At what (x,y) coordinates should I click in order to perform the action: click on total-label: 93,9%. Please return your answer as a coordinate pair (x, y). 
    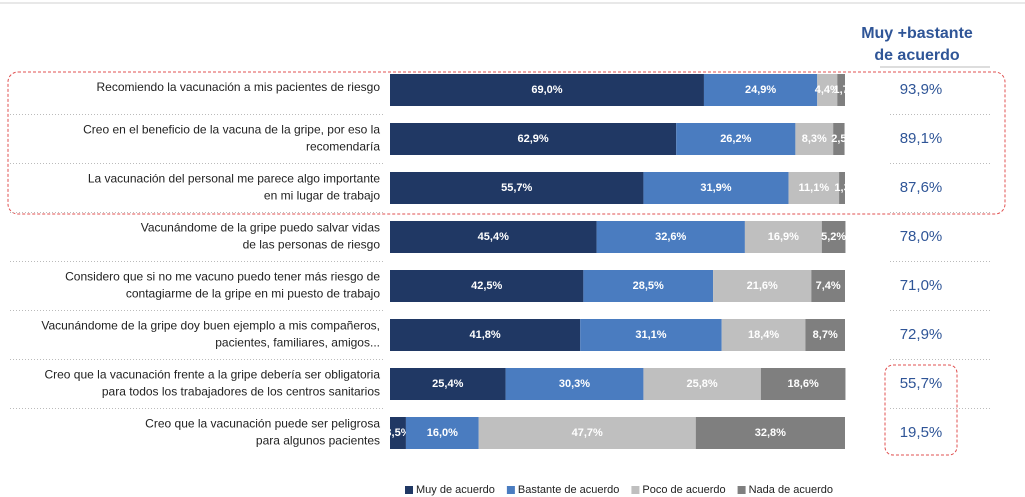
    Looking at the image, I should click on (921, 89).